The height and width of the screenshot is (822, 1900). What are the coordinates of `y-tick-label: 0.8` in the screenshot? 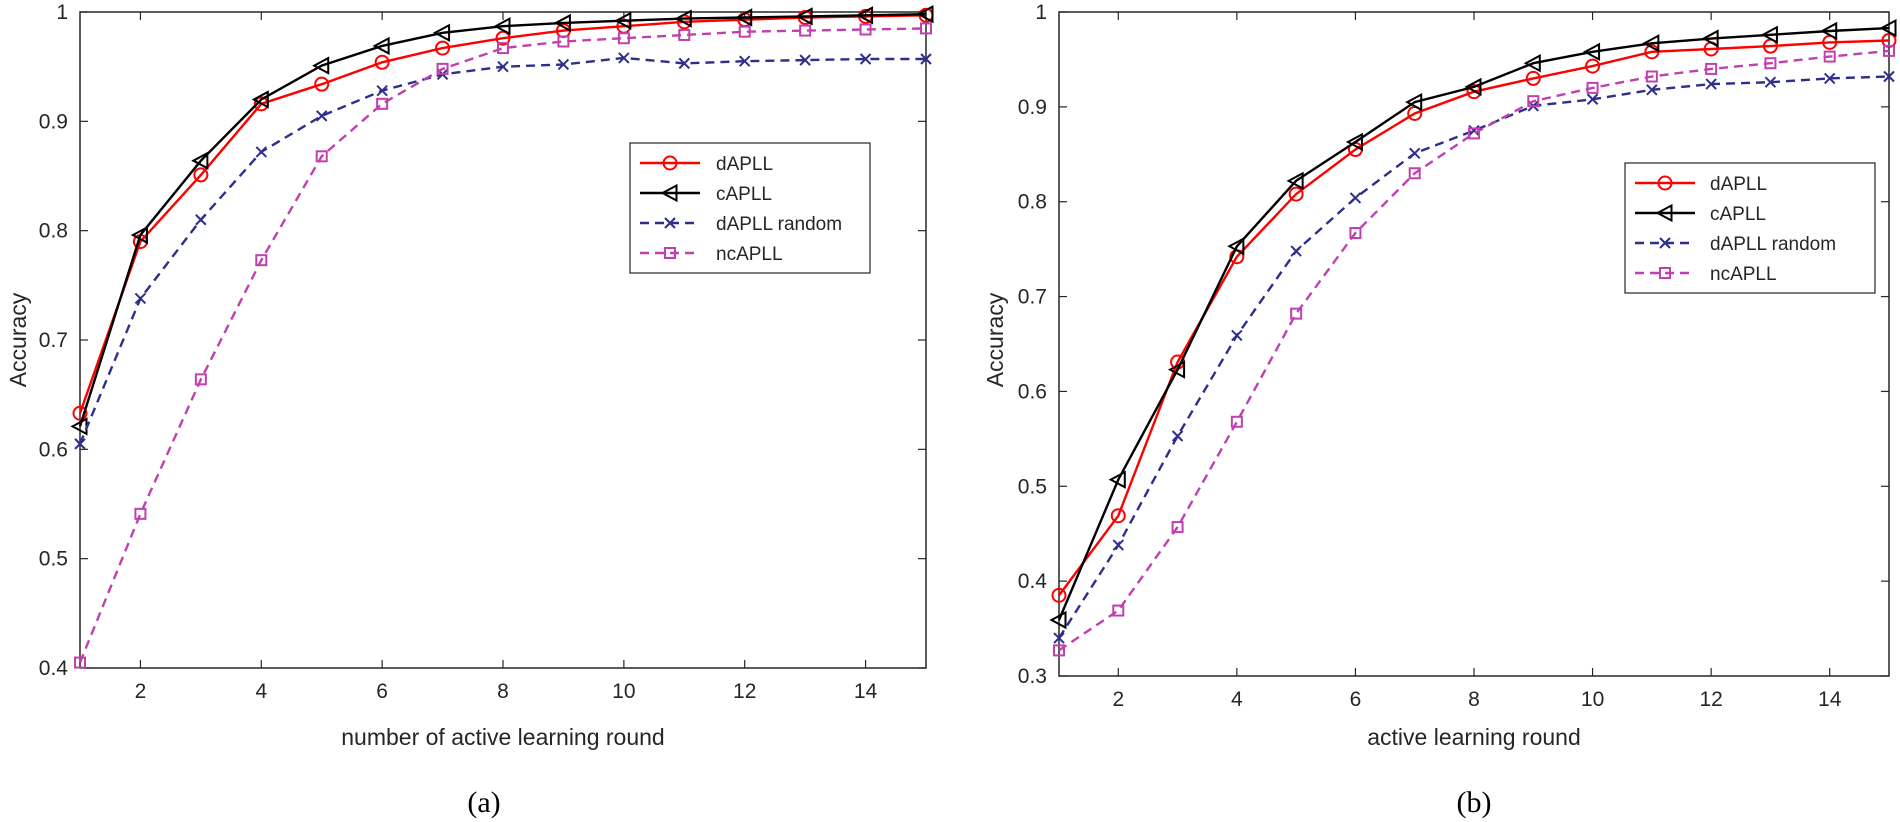 It's located at (53, 231).